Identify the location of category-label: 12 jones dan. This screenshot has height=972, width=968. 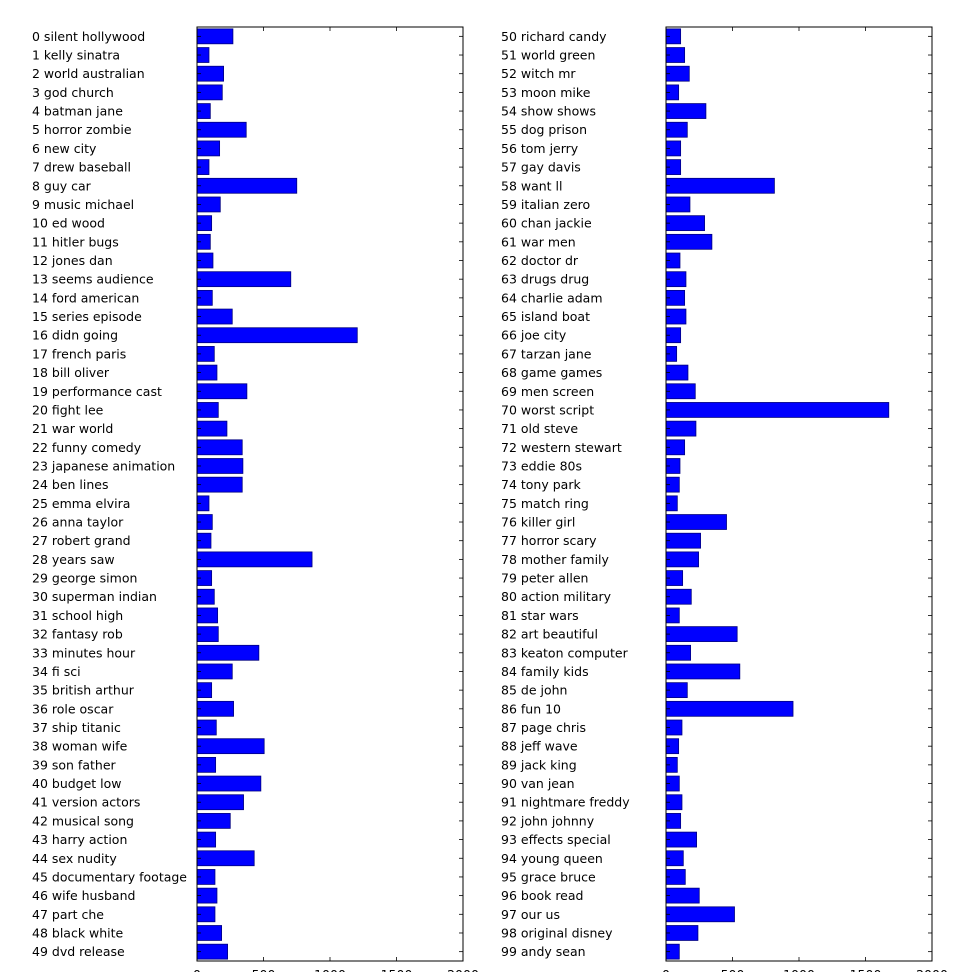
(72, 260).